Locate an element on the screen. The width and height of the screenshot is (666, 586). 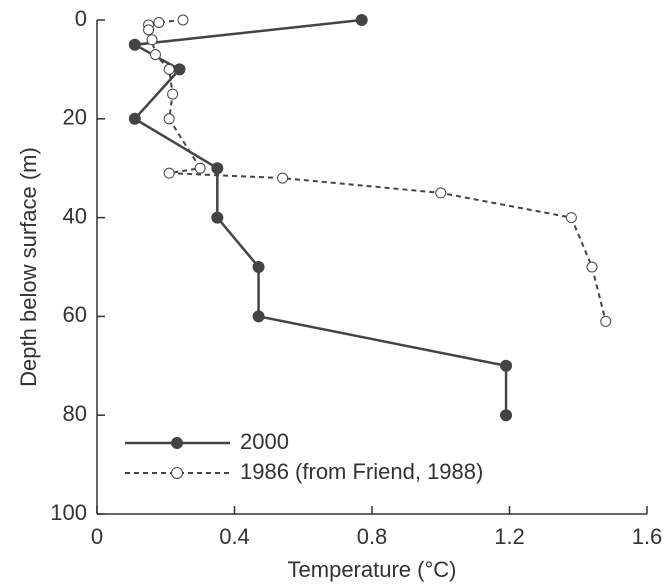
x-tick-label: 0 is located at coordinates (97, 536).